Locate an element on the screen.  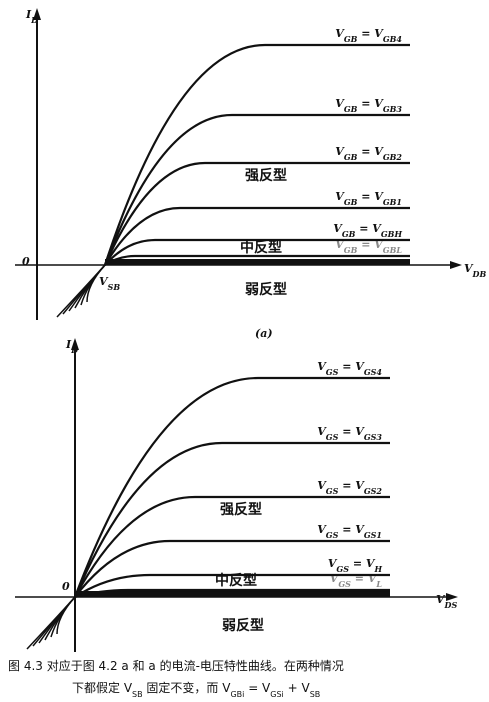
subscript: GS2 is located at coordinates (373, 491).